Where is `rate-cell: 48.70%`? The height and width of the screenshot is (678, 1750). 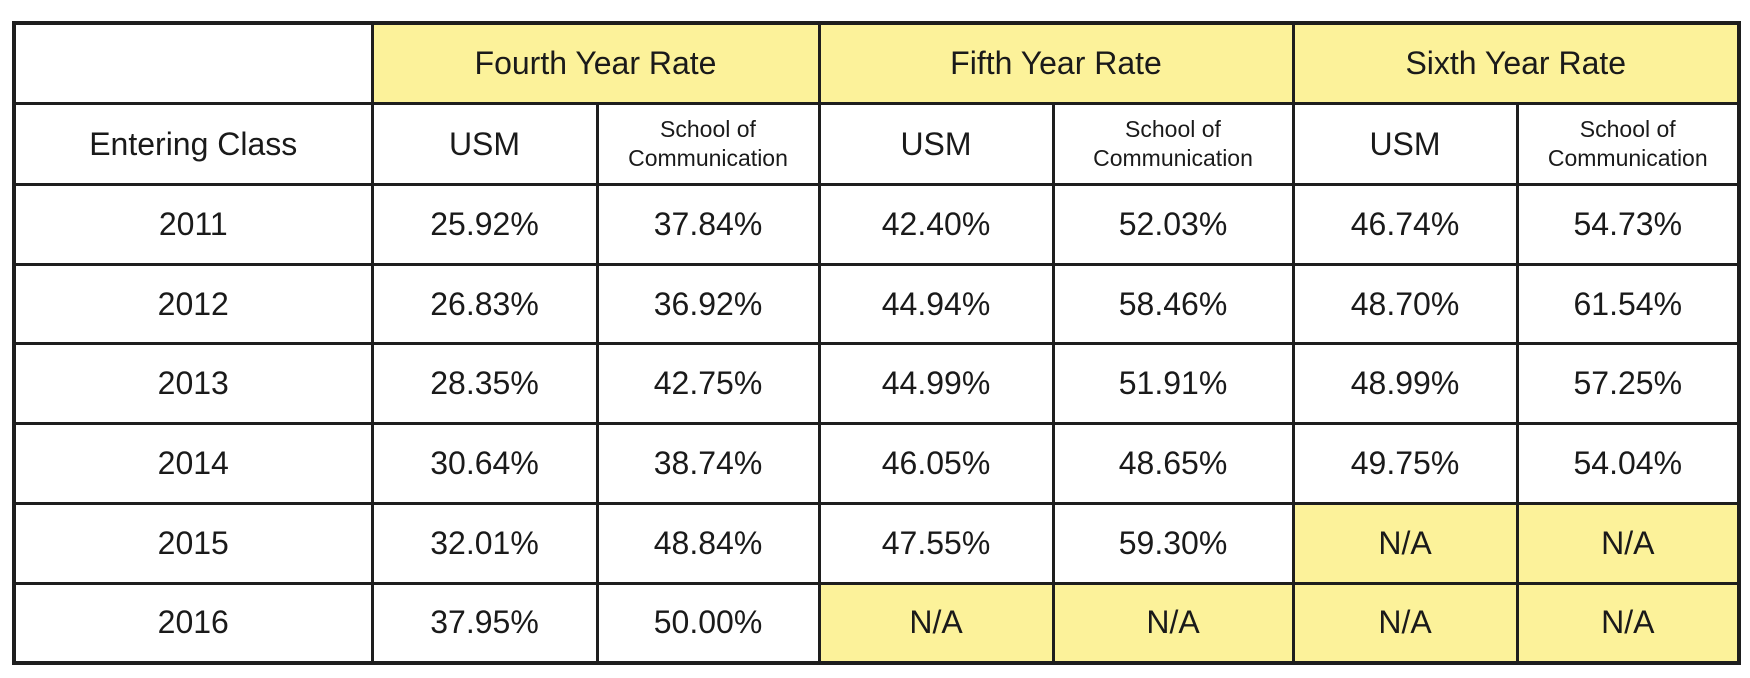
rate-cell: 48.70% is located at coordinates (1405, 304).